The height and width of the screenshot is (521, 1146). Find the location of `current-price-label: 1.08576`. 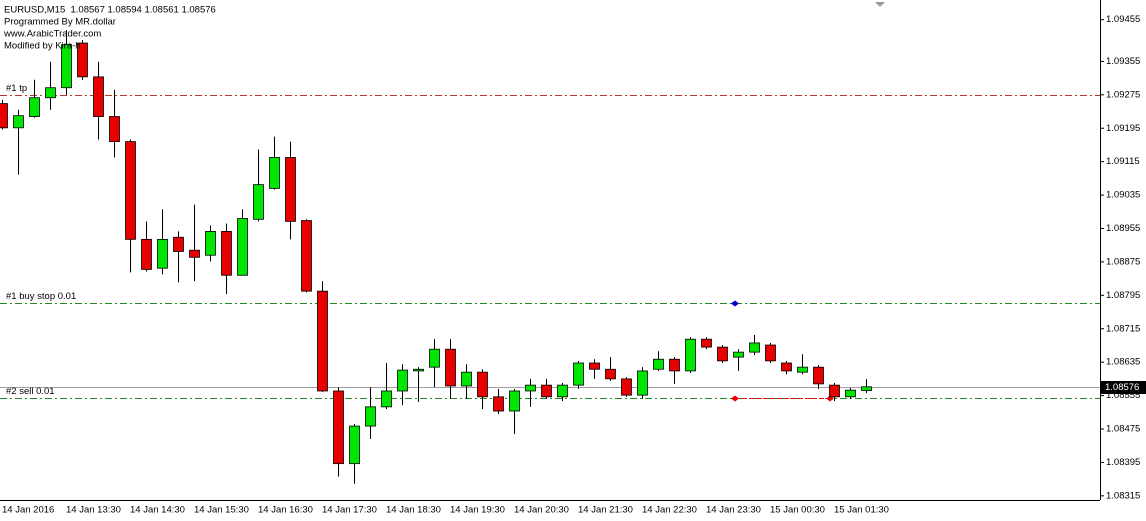

current-price-label: 1.08576 is located at coordinates (1122, 387).